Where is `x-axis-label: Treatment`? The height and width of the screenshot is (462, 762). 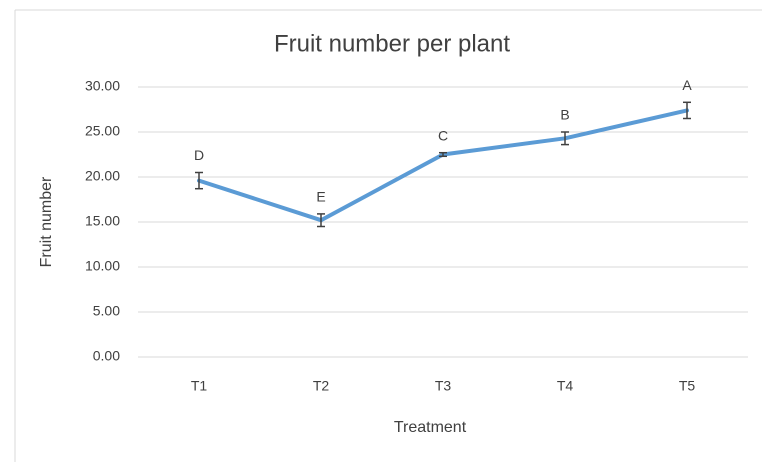 x-axis-label: Treatment is located at coordinates (430, 427).